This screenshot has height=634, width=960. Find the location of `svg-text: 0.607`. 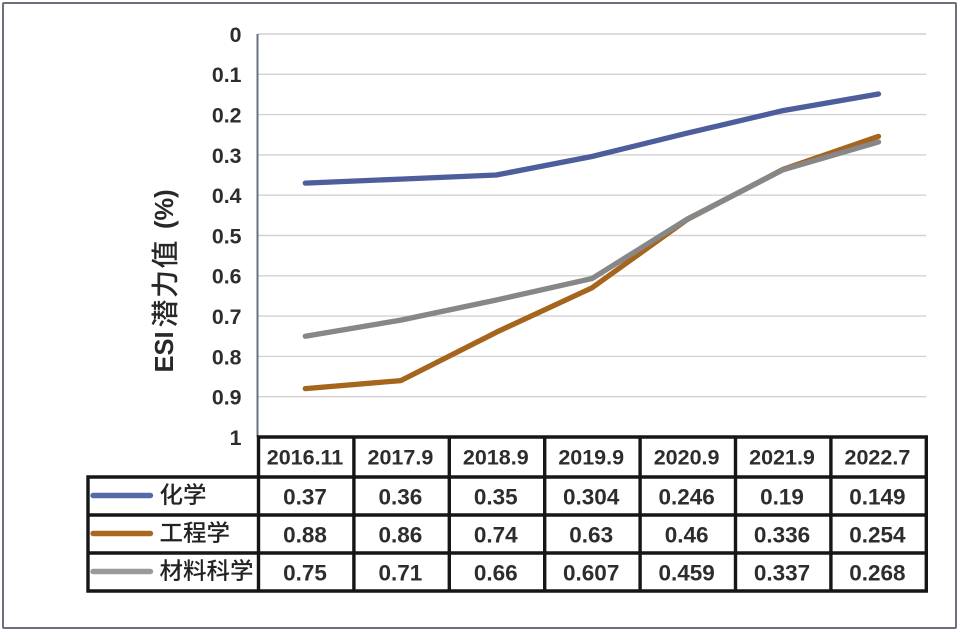

svg-text: 0.607 is located at coordinates (591, 573).